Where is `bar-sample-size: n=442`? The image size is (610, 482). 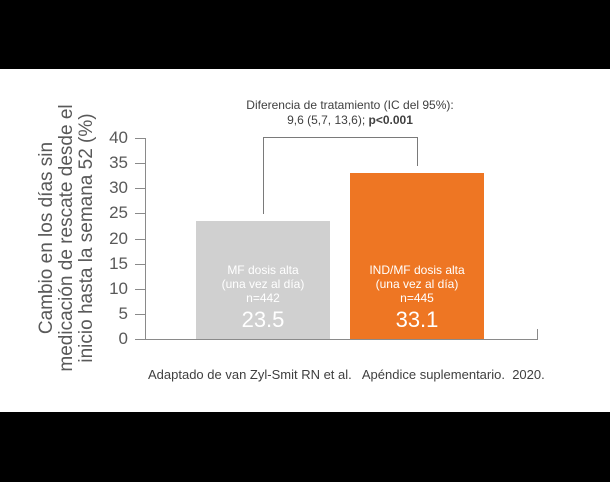
bar-sample-size: n=442 is located at coordinates (263, 298).